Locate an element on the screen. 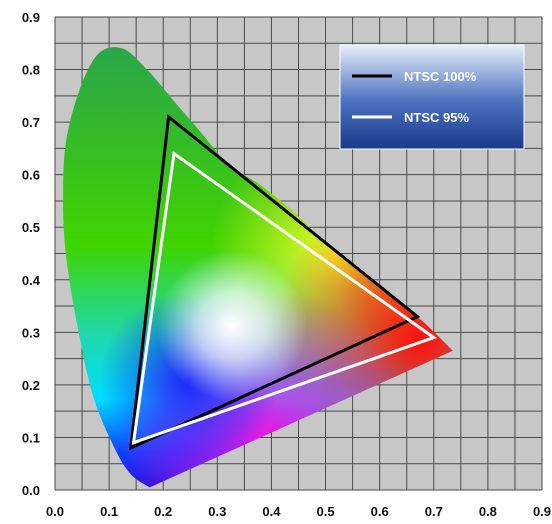  x-axis-ticks: 0.0 0.1 0.2 0.3 0.4 0.5 0.6 0.7 0.8 0.9 is located at coordinates (298, 511).